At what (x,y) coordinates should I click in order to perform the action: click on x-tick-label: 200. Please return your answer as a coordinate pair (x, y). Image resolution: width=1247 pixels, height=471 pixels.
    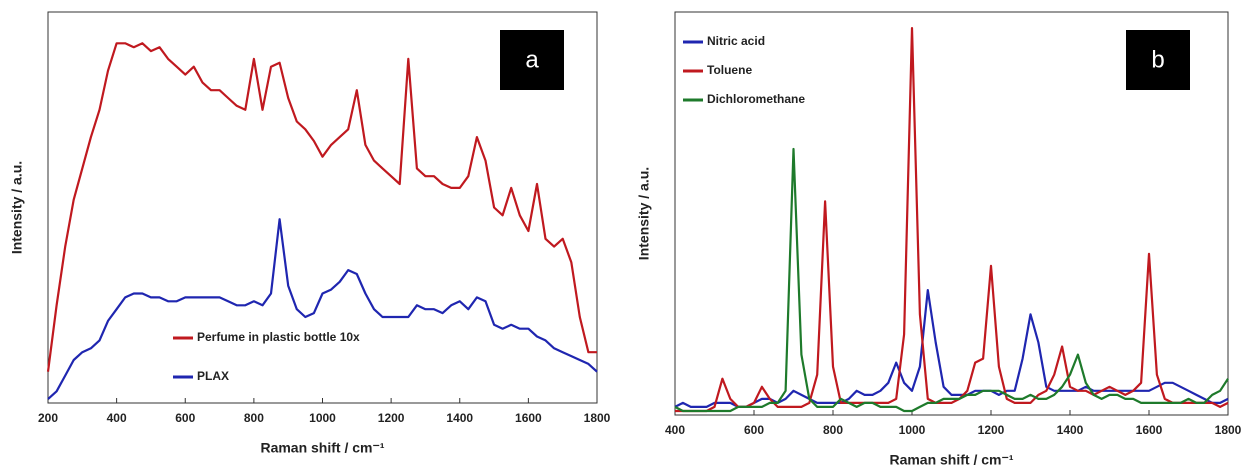
    Looking at the image, I should click on (48, 418).